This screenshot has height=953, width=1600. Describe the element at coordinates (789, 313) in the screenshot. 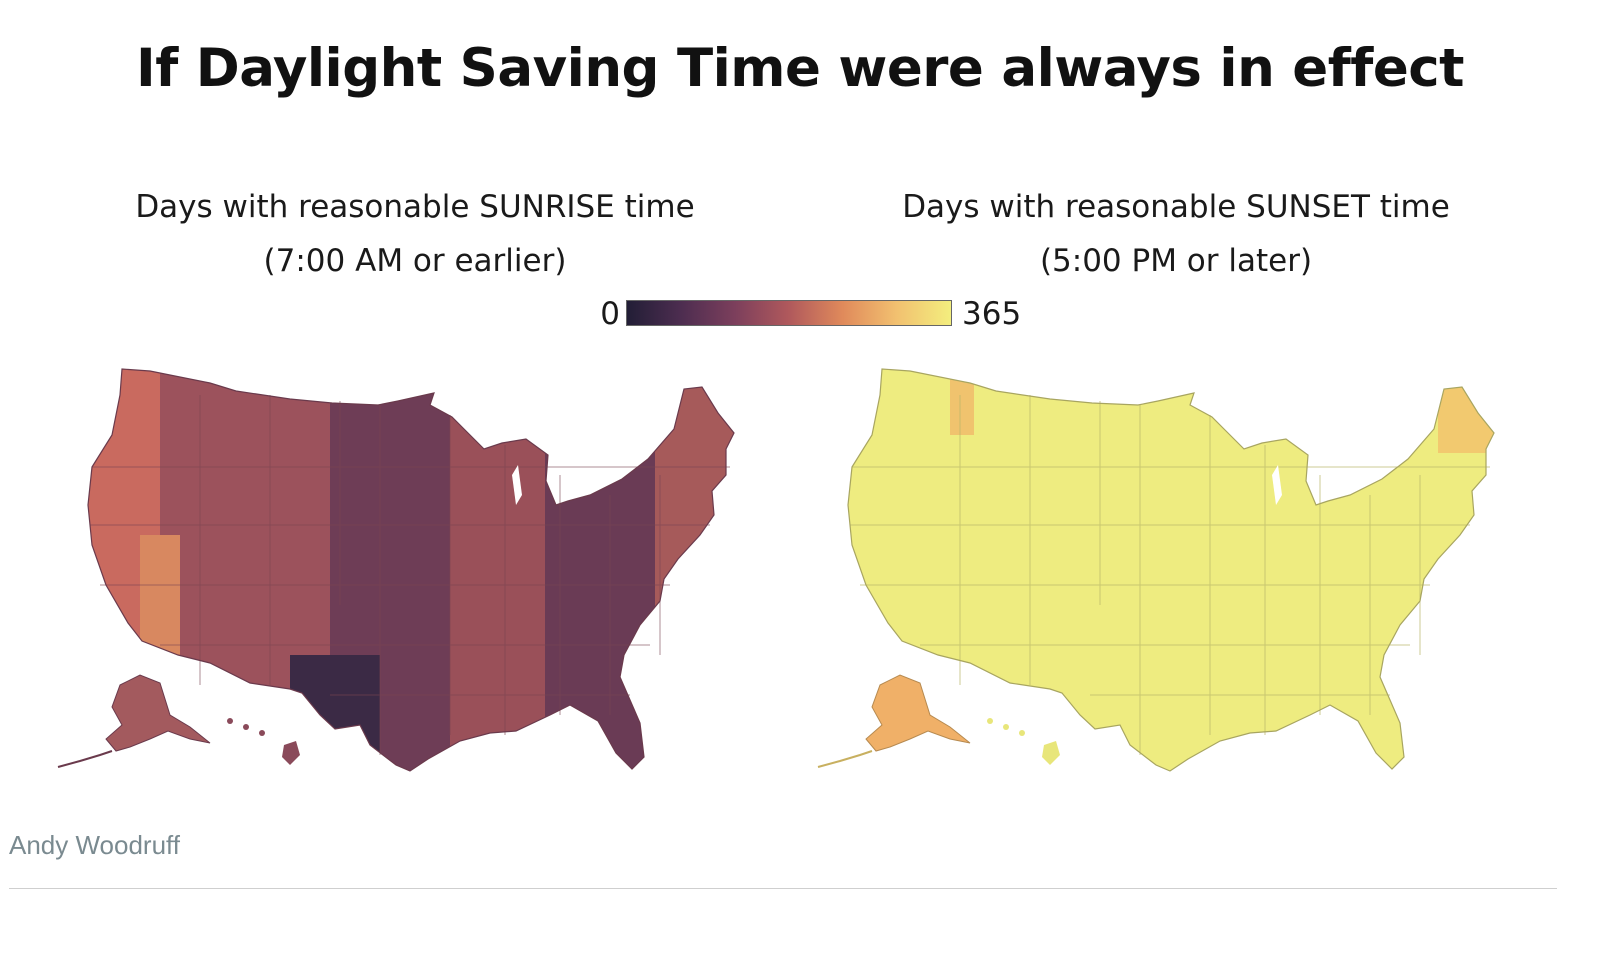

I see `legend-gradient-bar` at that location.